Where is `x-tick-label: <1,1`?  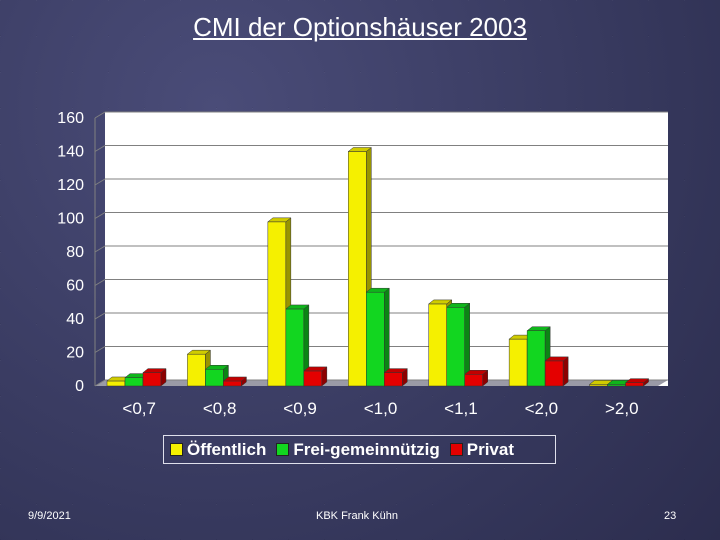
x-tick-label: <1,1 is located at coordinates (461, 408).